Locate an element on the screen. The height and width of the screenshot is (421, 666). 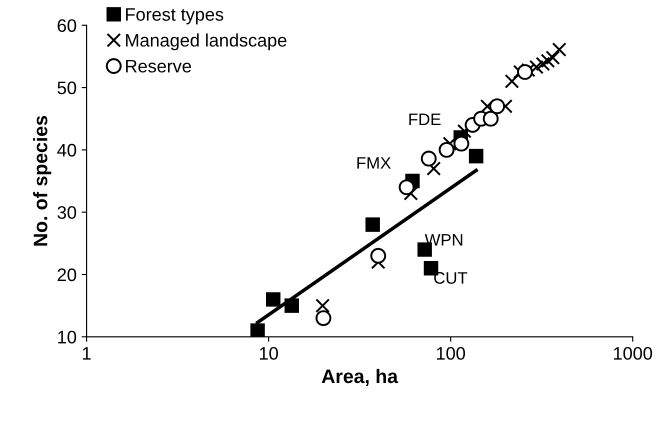
annotation: FMX is located at coordinates (374, 163).